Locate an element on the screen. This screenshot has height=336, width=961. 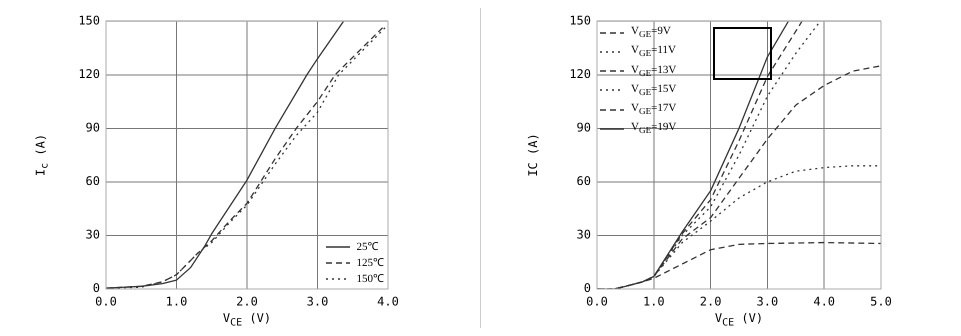
legend-label: 125℃ is located at coordinates (370, 263).